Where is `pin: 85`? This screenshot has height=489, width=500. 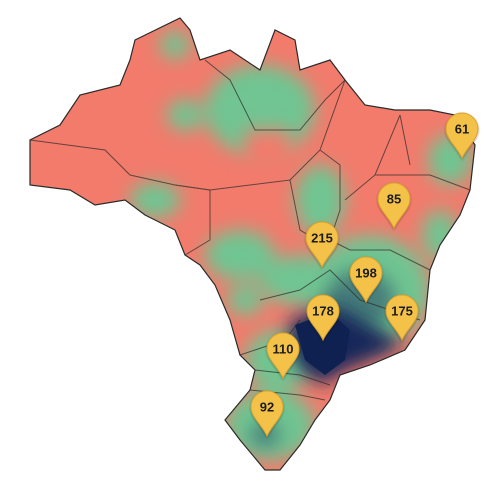
pin: 85 is located at coordinates (394, 206).